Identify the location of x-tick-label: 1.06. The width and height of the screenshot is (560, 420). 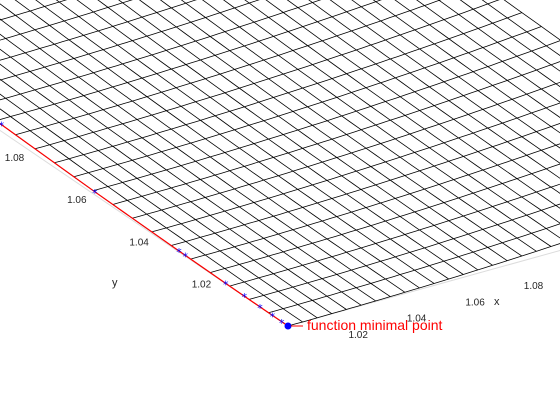
(475, 302).